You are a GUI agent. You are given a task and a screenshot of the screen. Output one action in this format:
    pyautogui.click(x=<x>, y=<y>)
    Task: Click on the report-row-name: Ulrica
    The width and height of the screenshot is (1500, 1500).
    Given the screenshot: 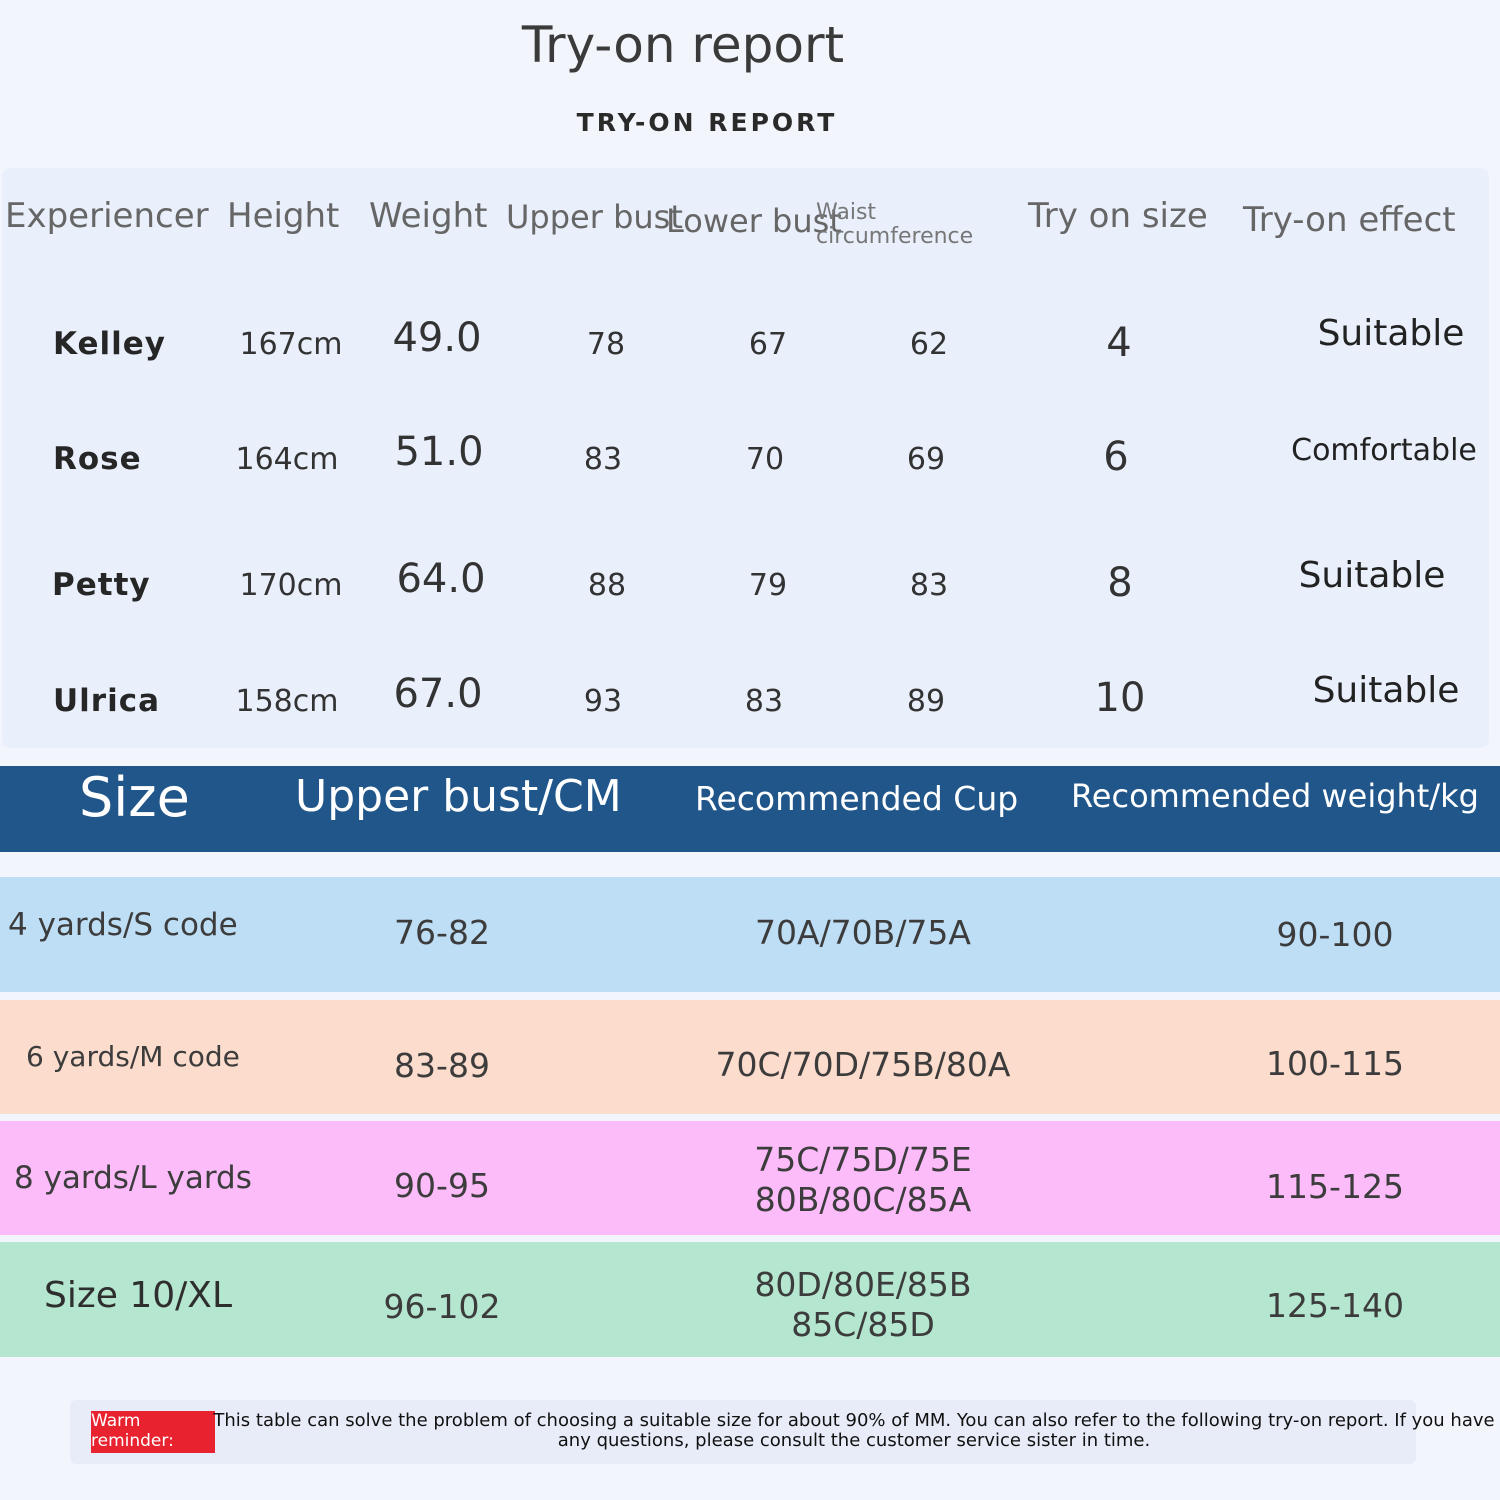 What is the action you would take?
    pyautogui.click(x=107, y=701)
    